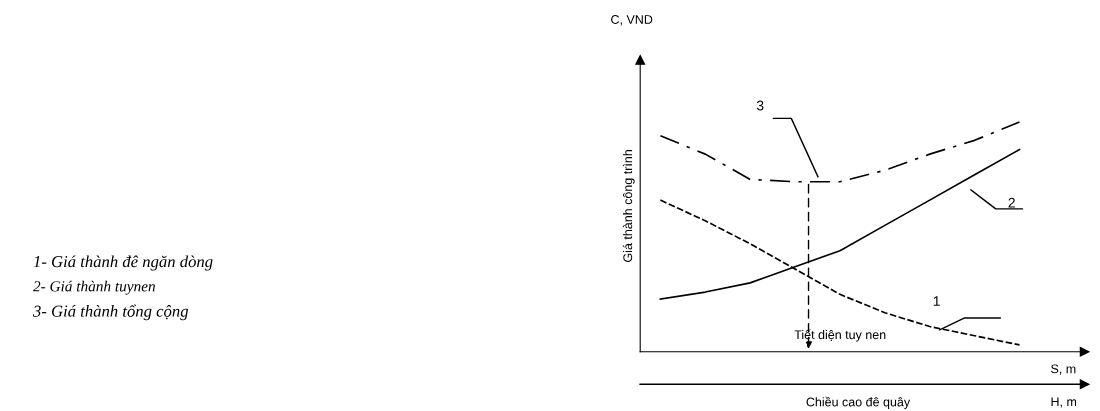  I want to click on text: 2, so click(1011, 202).